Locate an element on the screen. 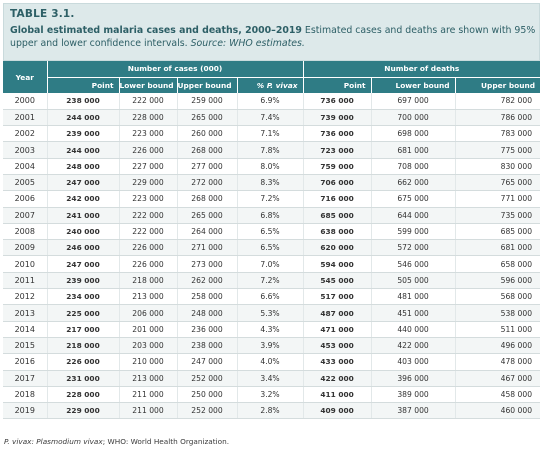 The width and height of the screenshot is (546, 452). cell-year: 2000 is located at coordinates (25, 101).